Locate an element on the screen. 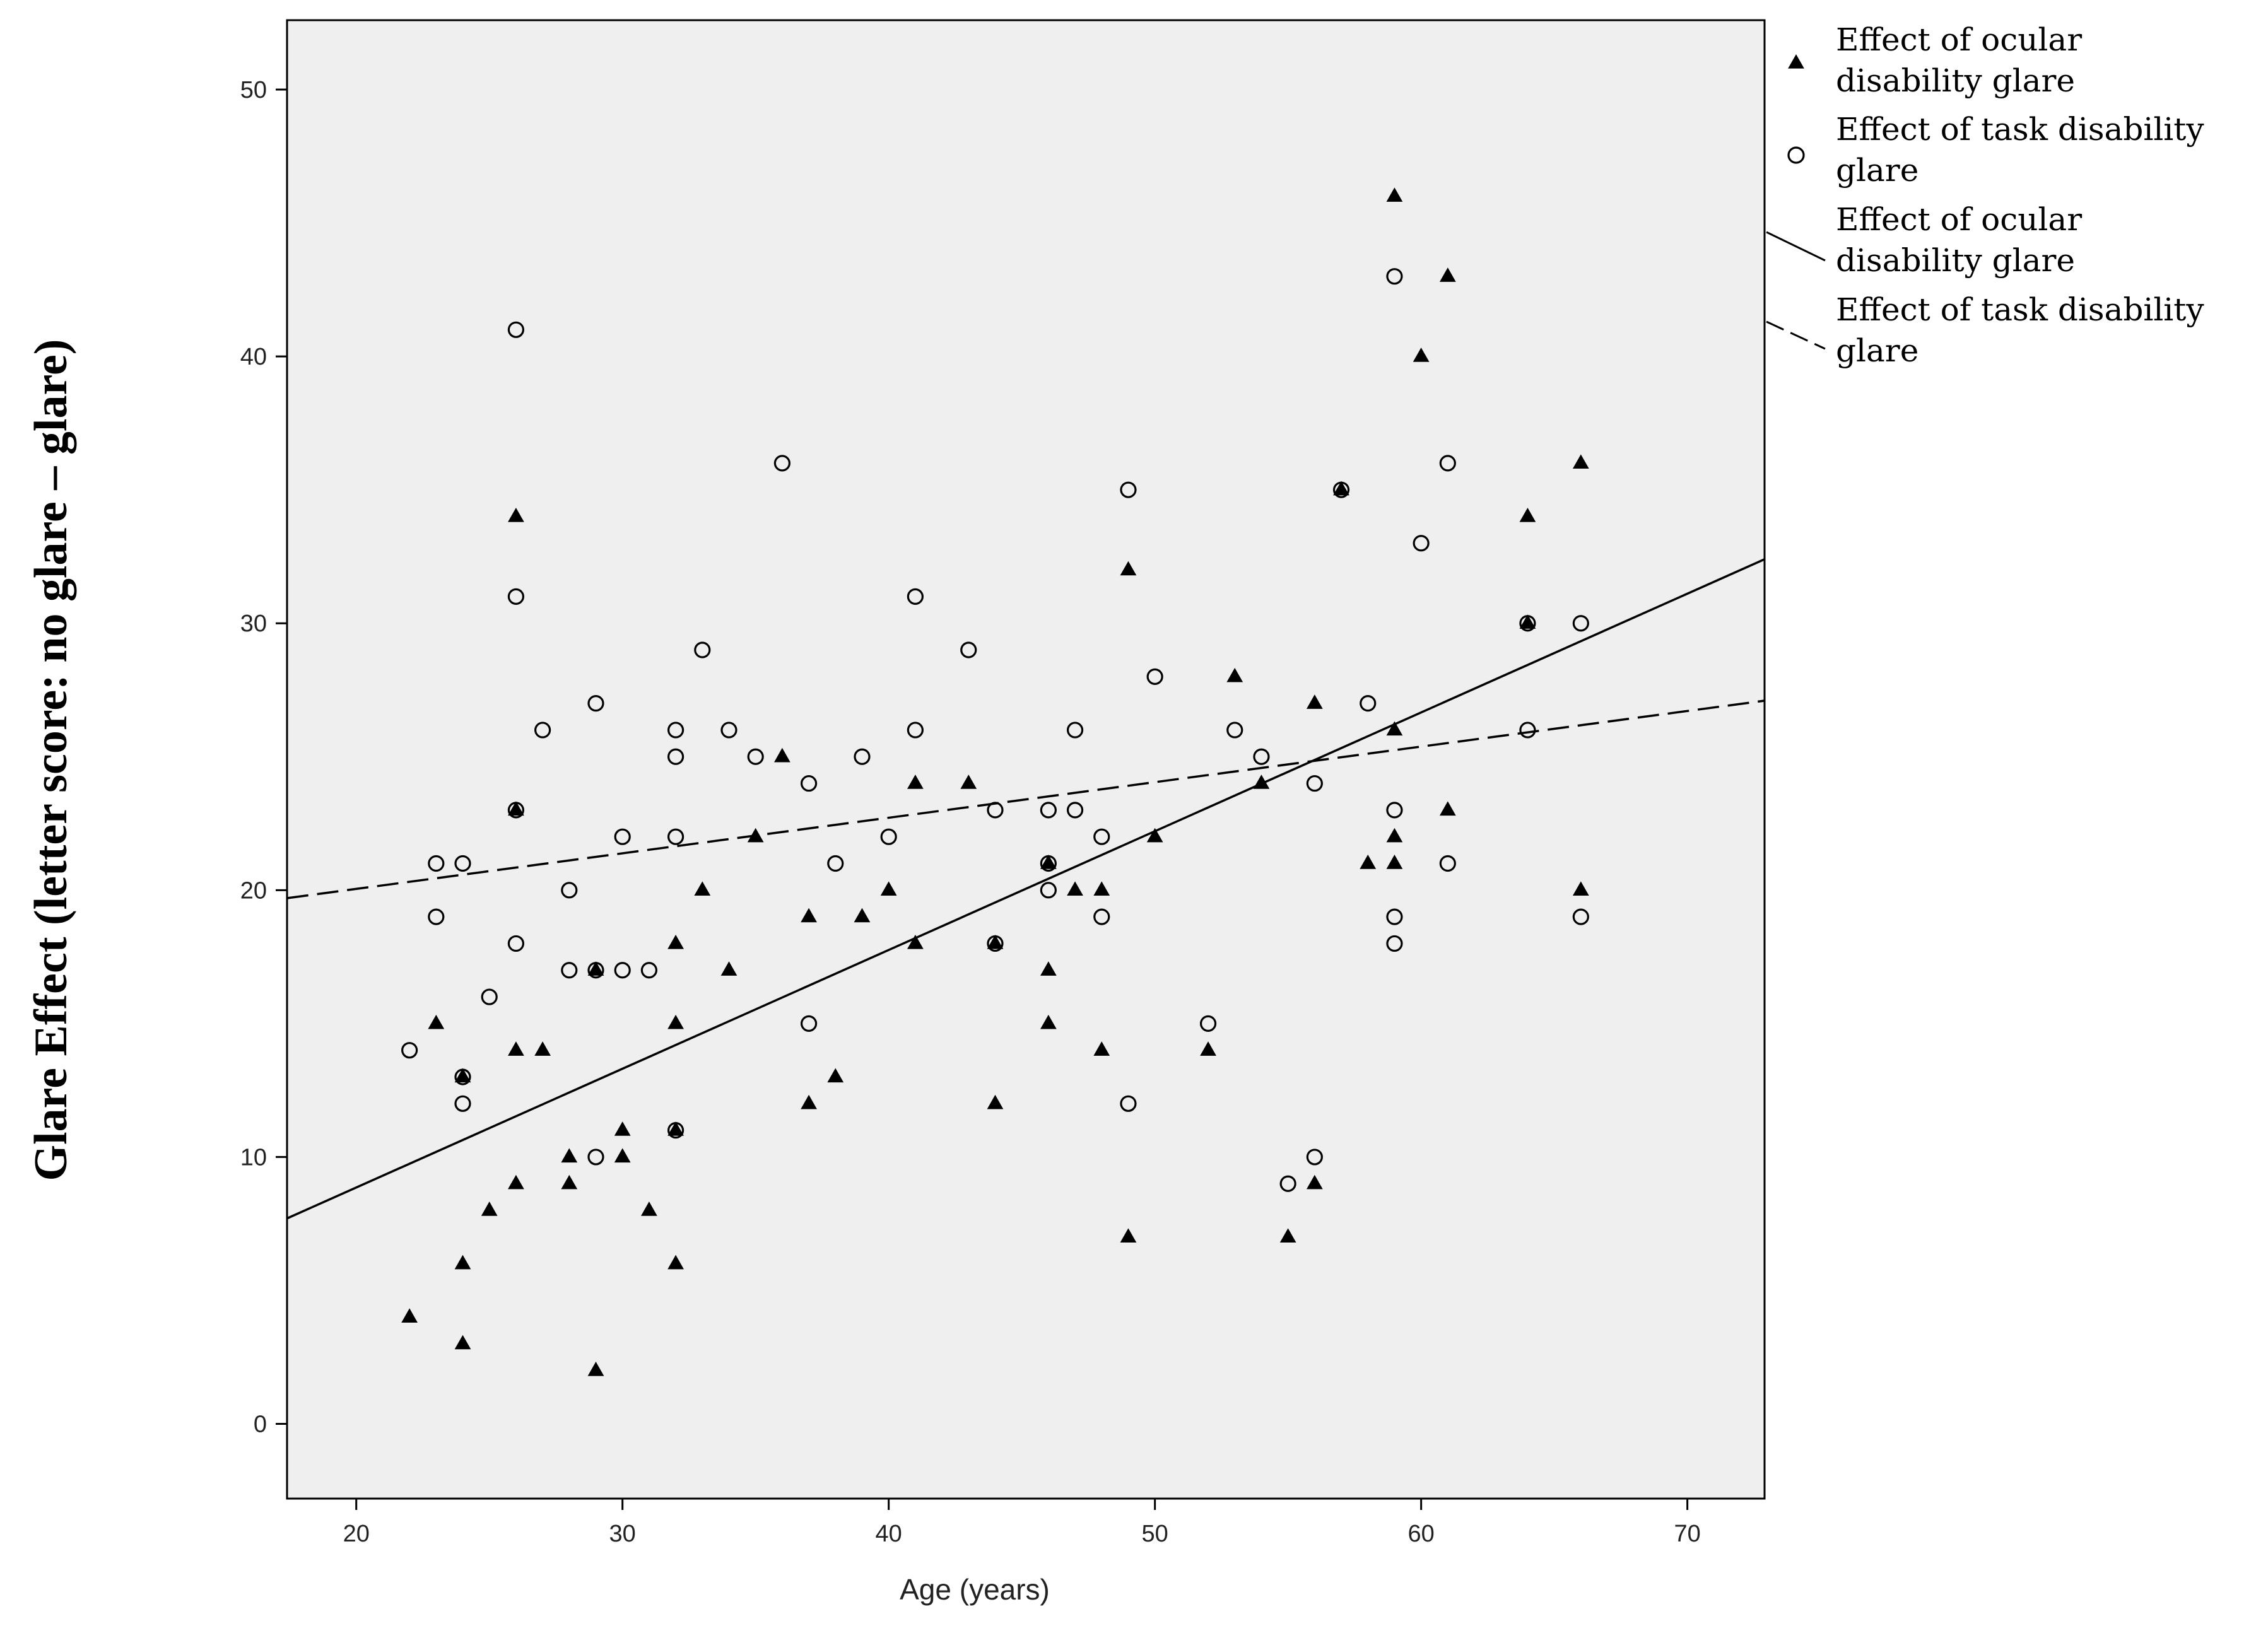 The width and height of the screenshot is (2268, 1626). x-tick-label: 30 is located at coordinates (622, 1534).